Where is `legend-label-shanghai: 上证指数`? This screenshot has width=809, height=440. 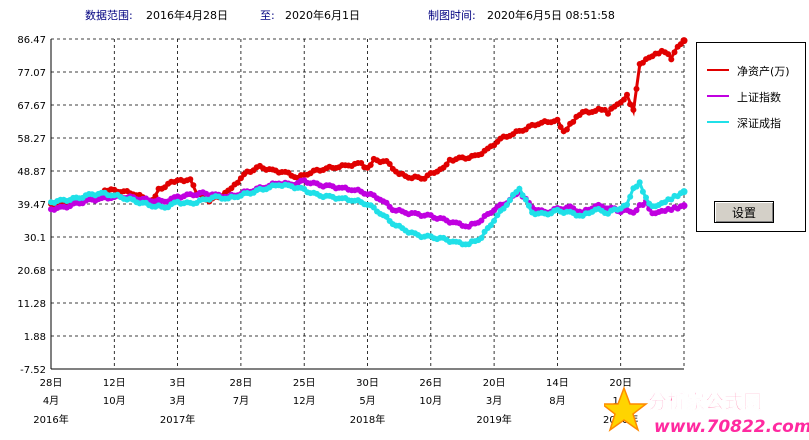
legend-label-shanghai: 上证指数 is located at coordinates (759, 97).